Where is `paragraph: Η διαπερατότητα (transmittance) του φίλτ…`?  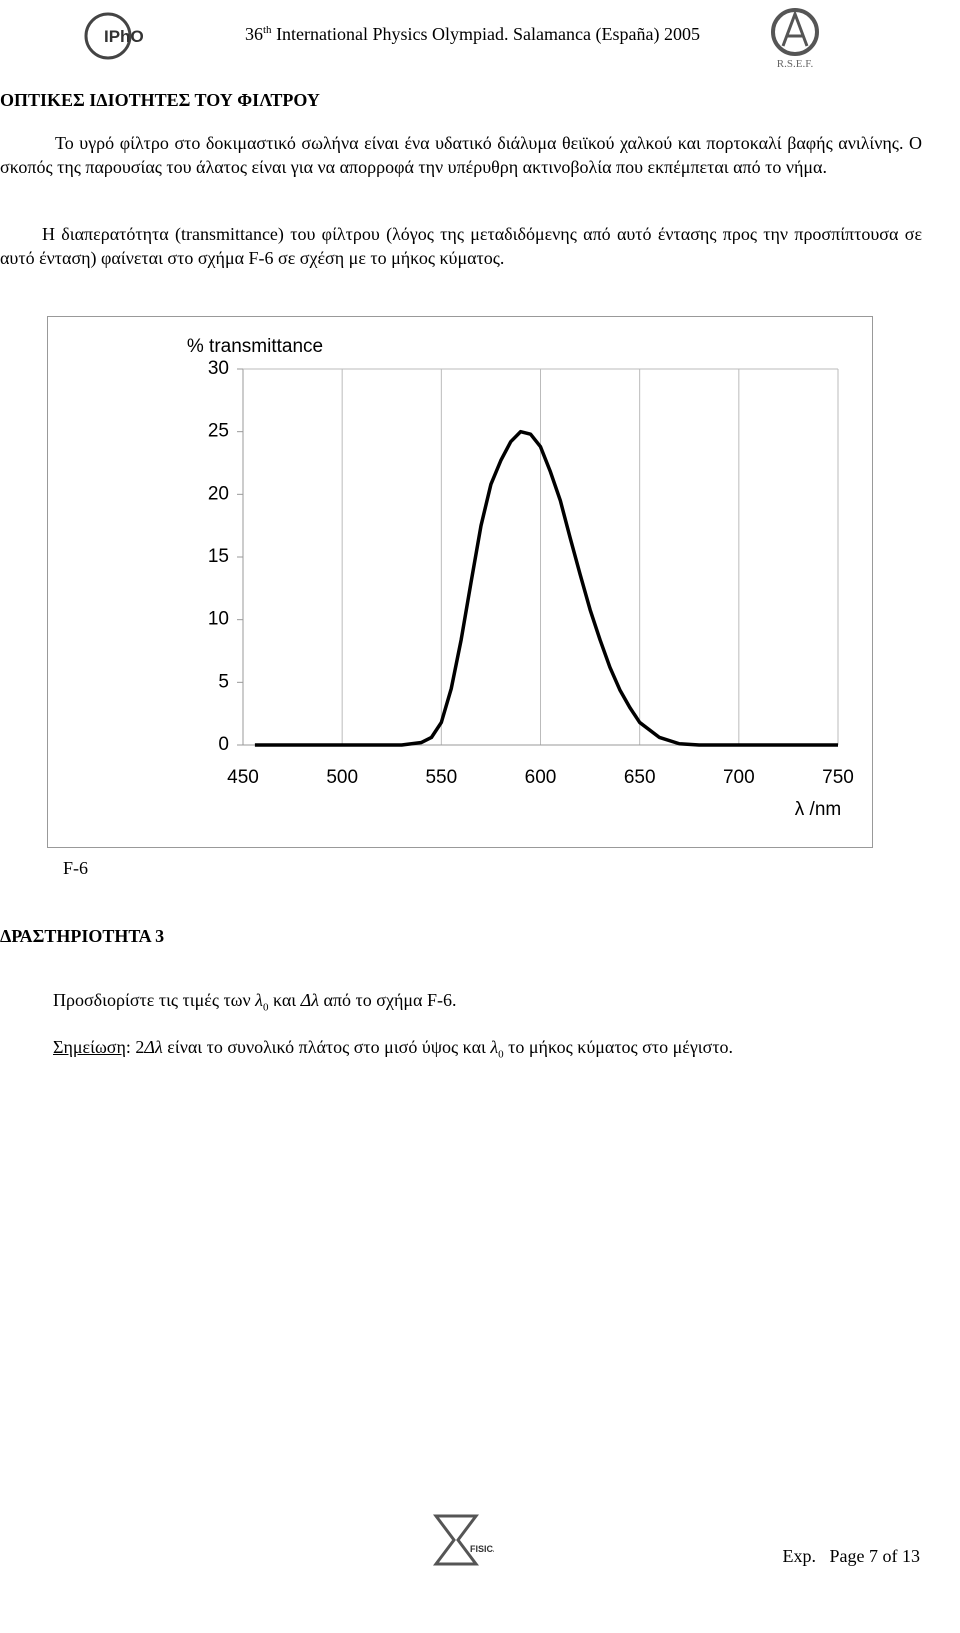 paragraph: Η διαπερατότητα (transmittance) του φίλτ… is located at coordinates (461, 246).